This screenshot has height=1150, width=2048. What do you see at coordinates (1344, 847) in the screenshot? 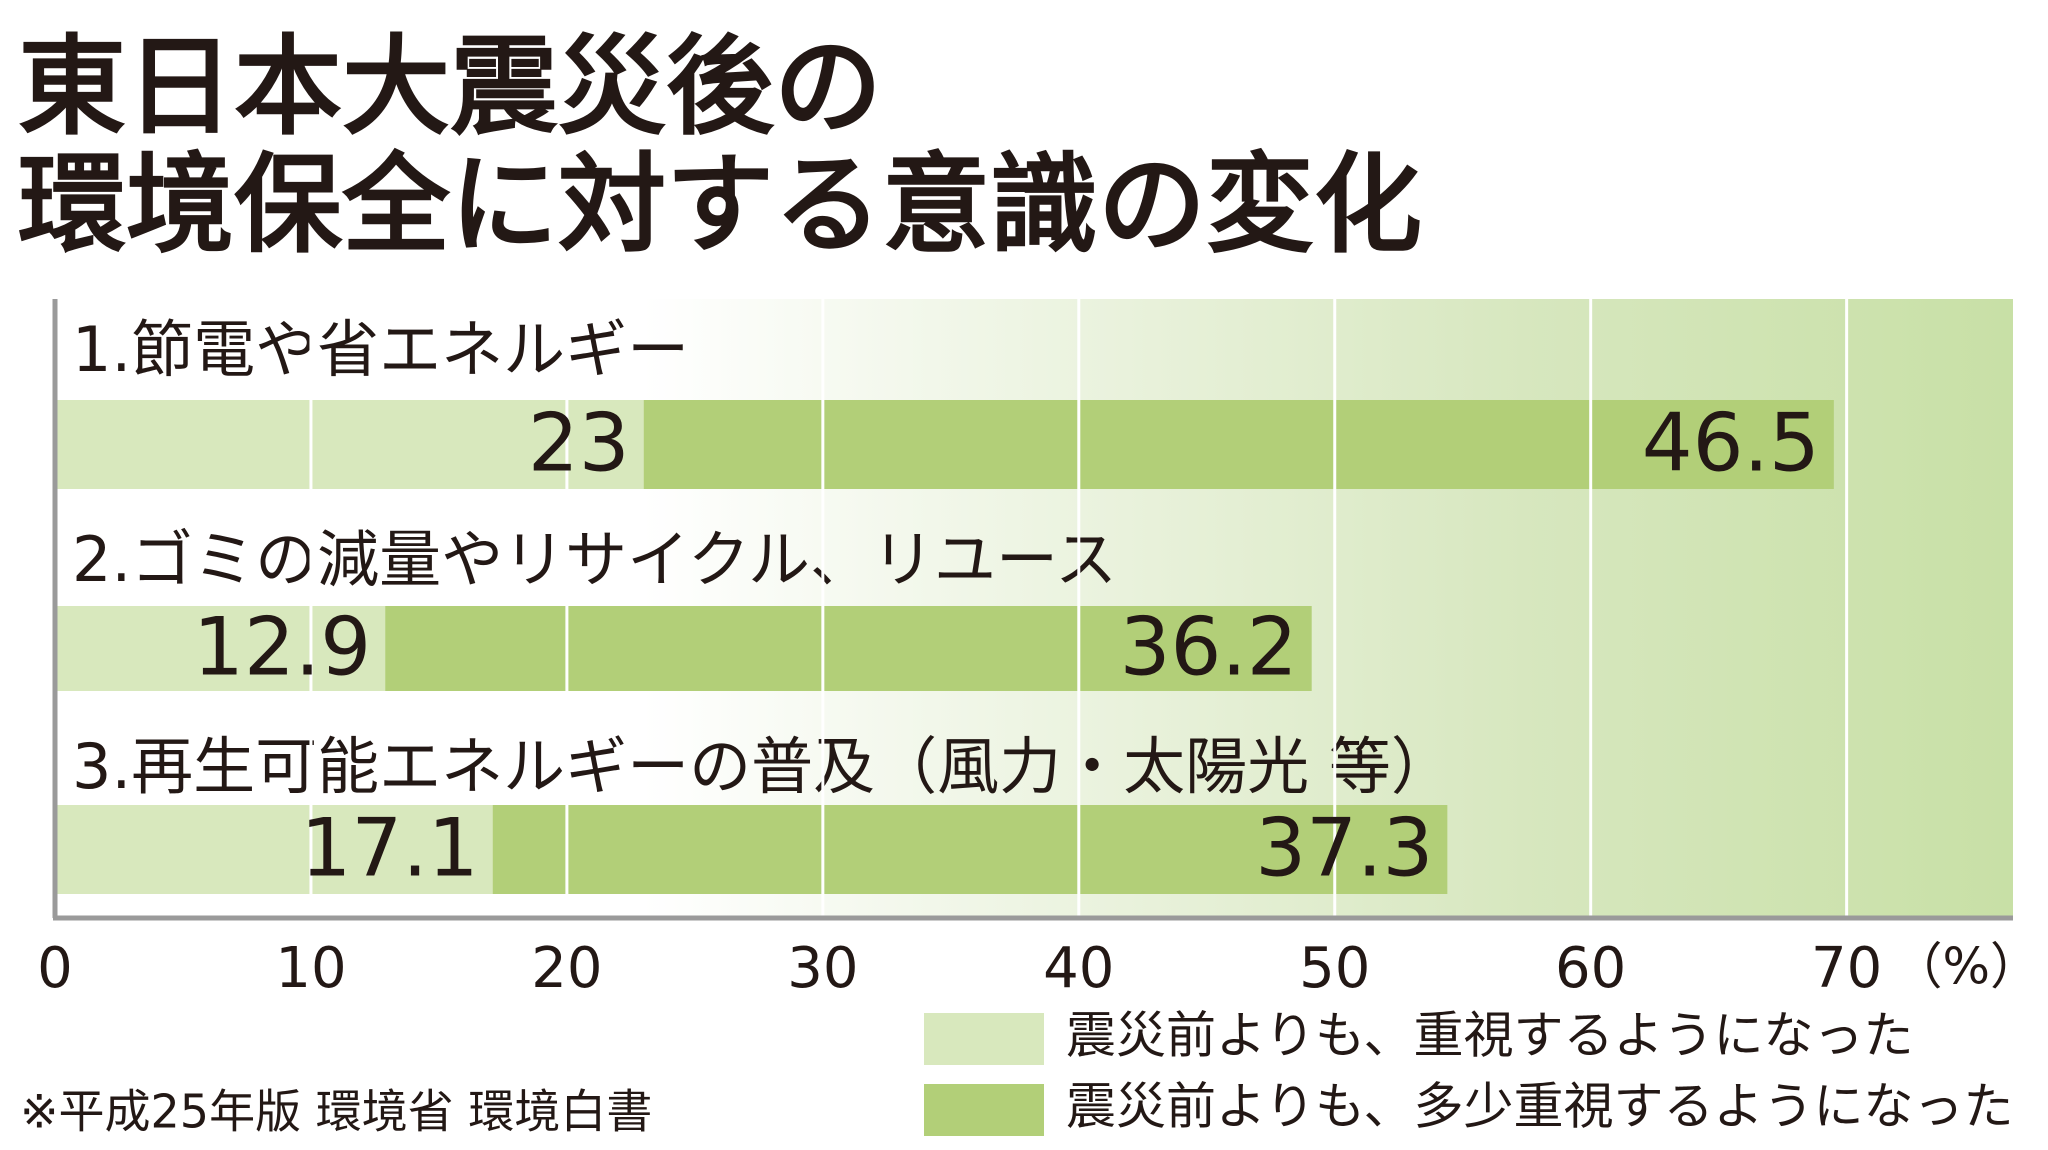
I see `value-label: 37.3` at bounding box center [1344, 847].